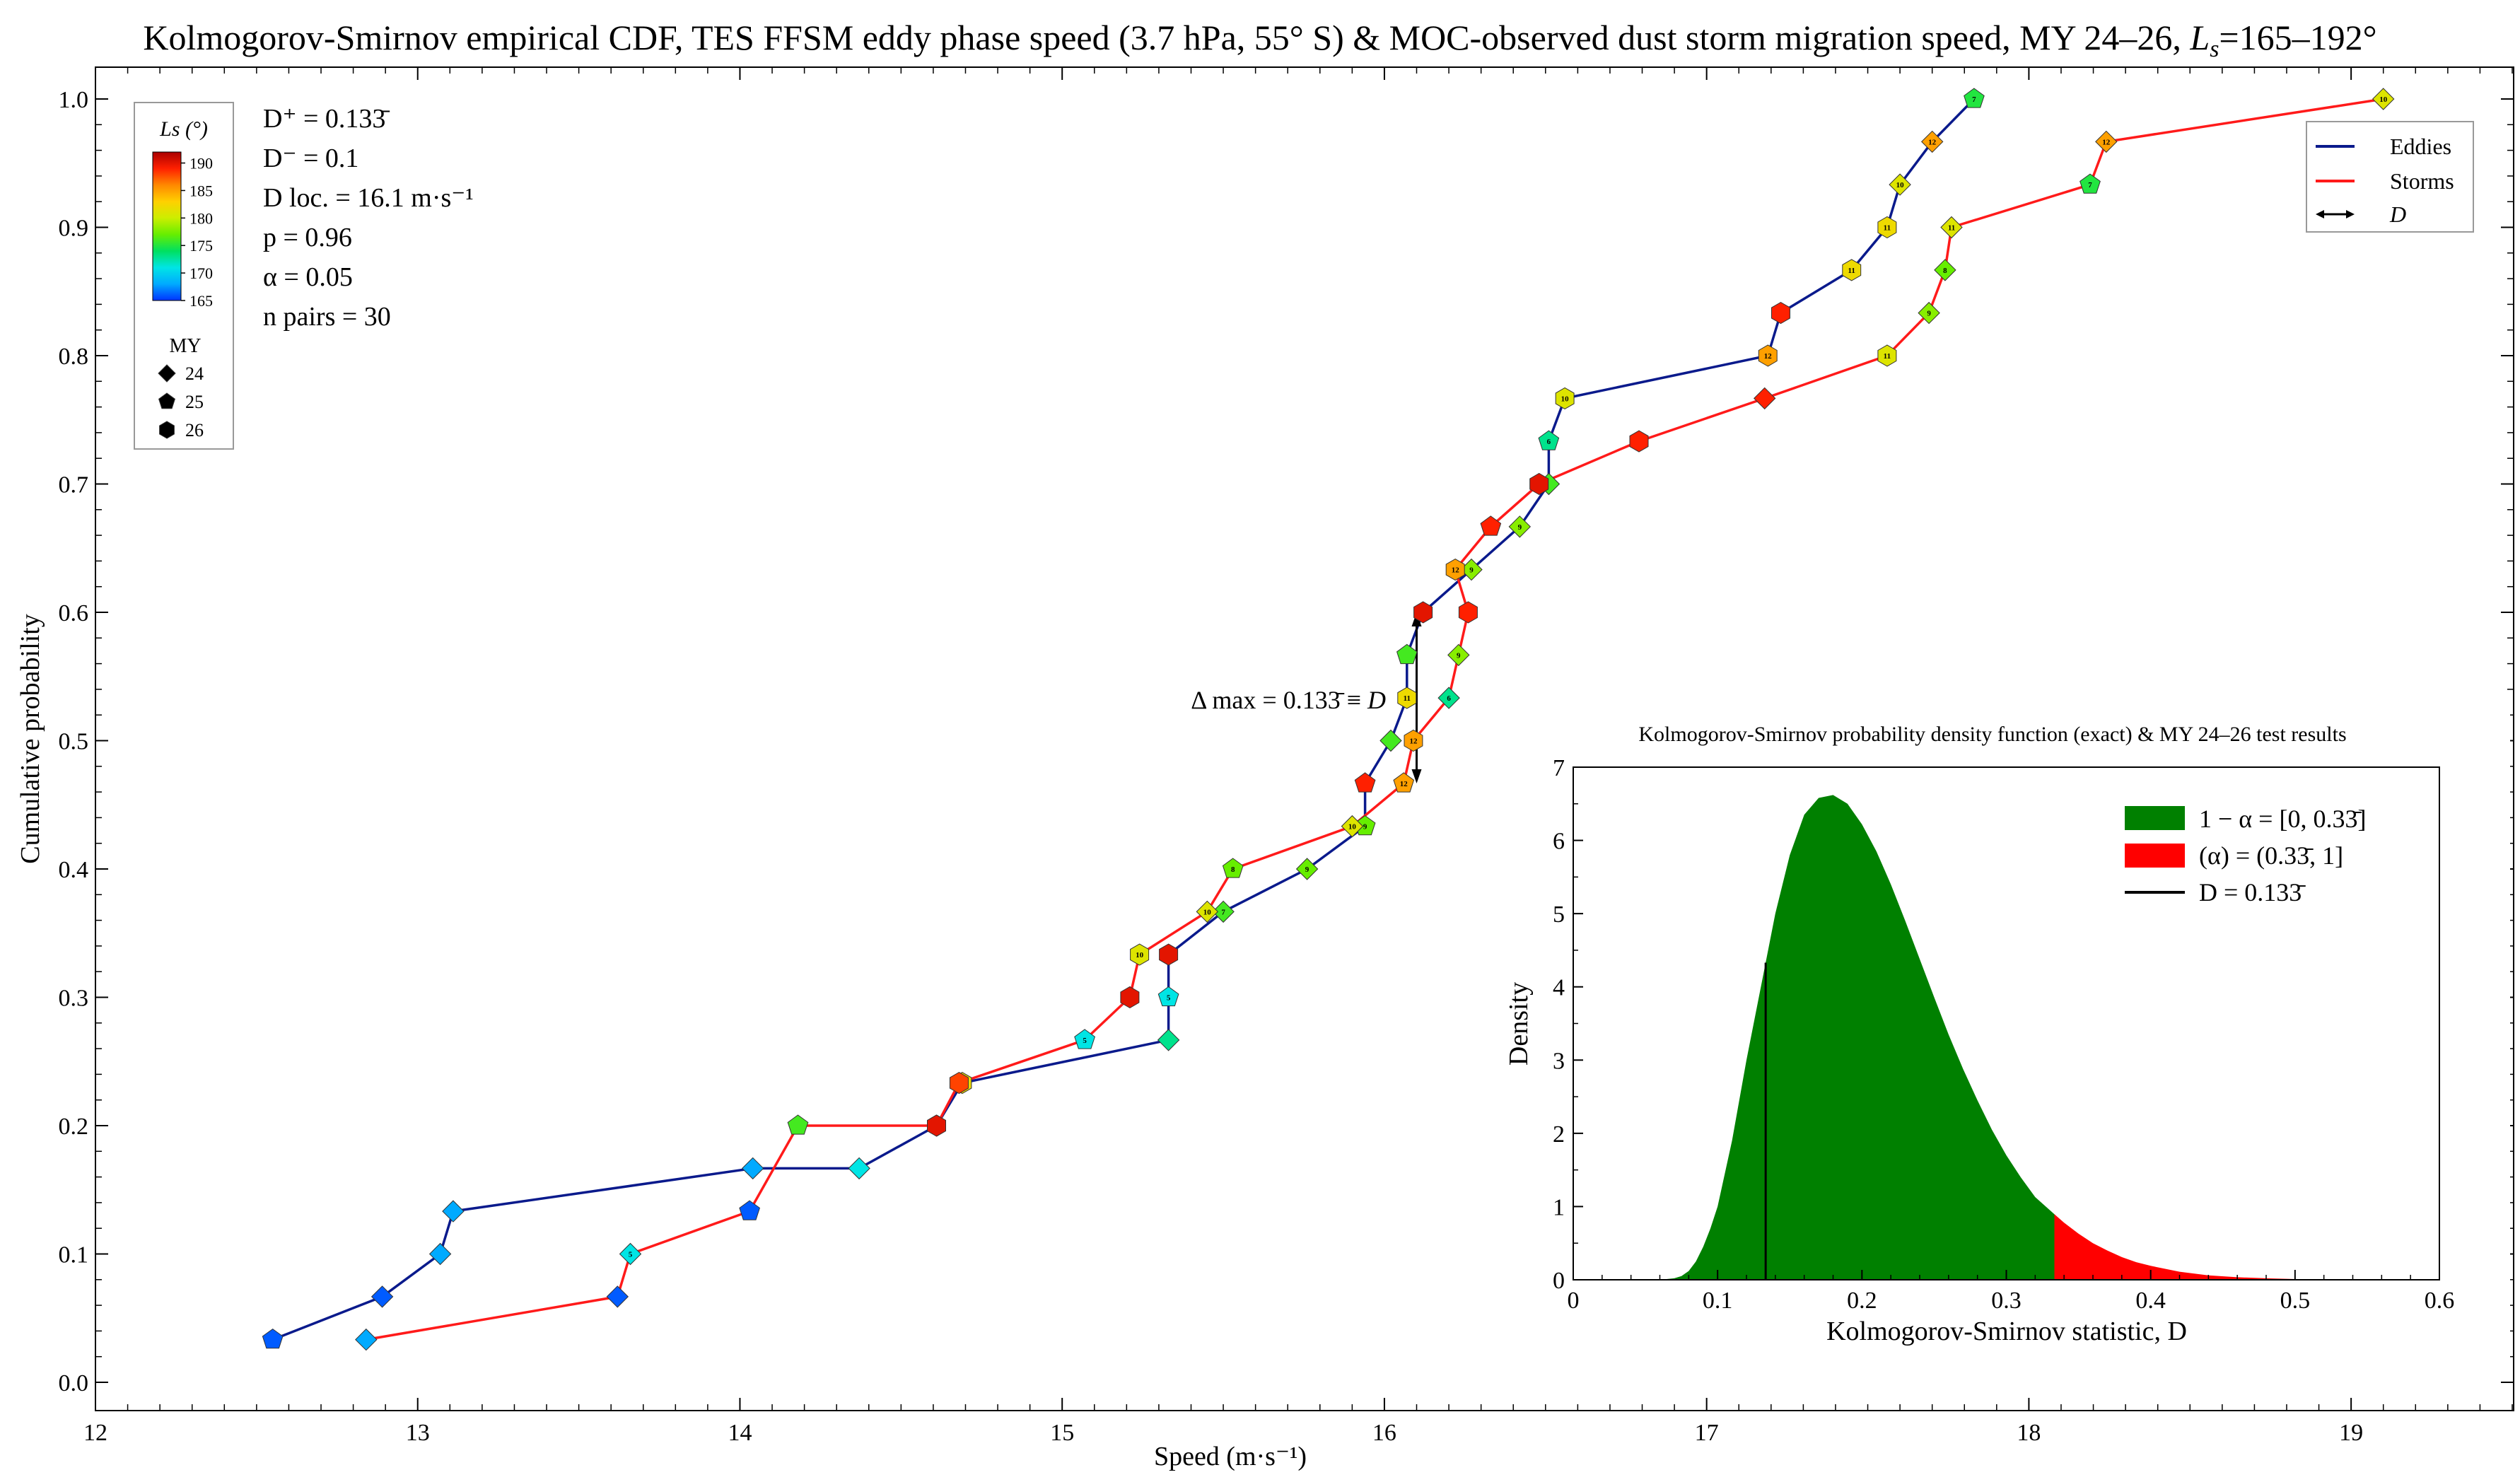 This screenshot has height=1482, width=2520. I want to click on d-annotation: Δ max = 0.133̄ ≡ D, so click(1288, 700).